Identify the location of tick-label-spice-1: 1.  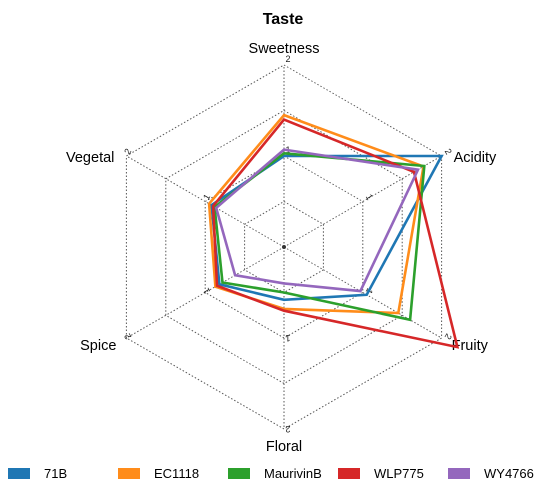
(206, 290).